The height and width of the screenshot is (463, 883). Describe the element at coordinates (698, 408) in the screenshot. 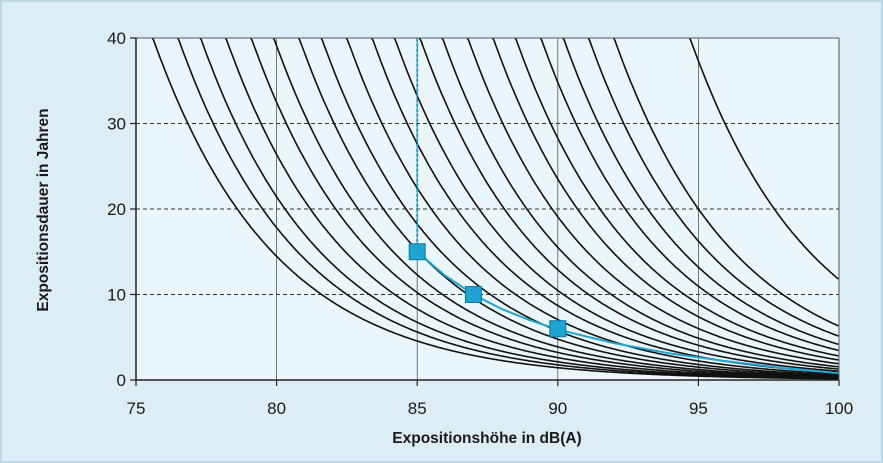

I see `x-tick-label: 95` at that location.